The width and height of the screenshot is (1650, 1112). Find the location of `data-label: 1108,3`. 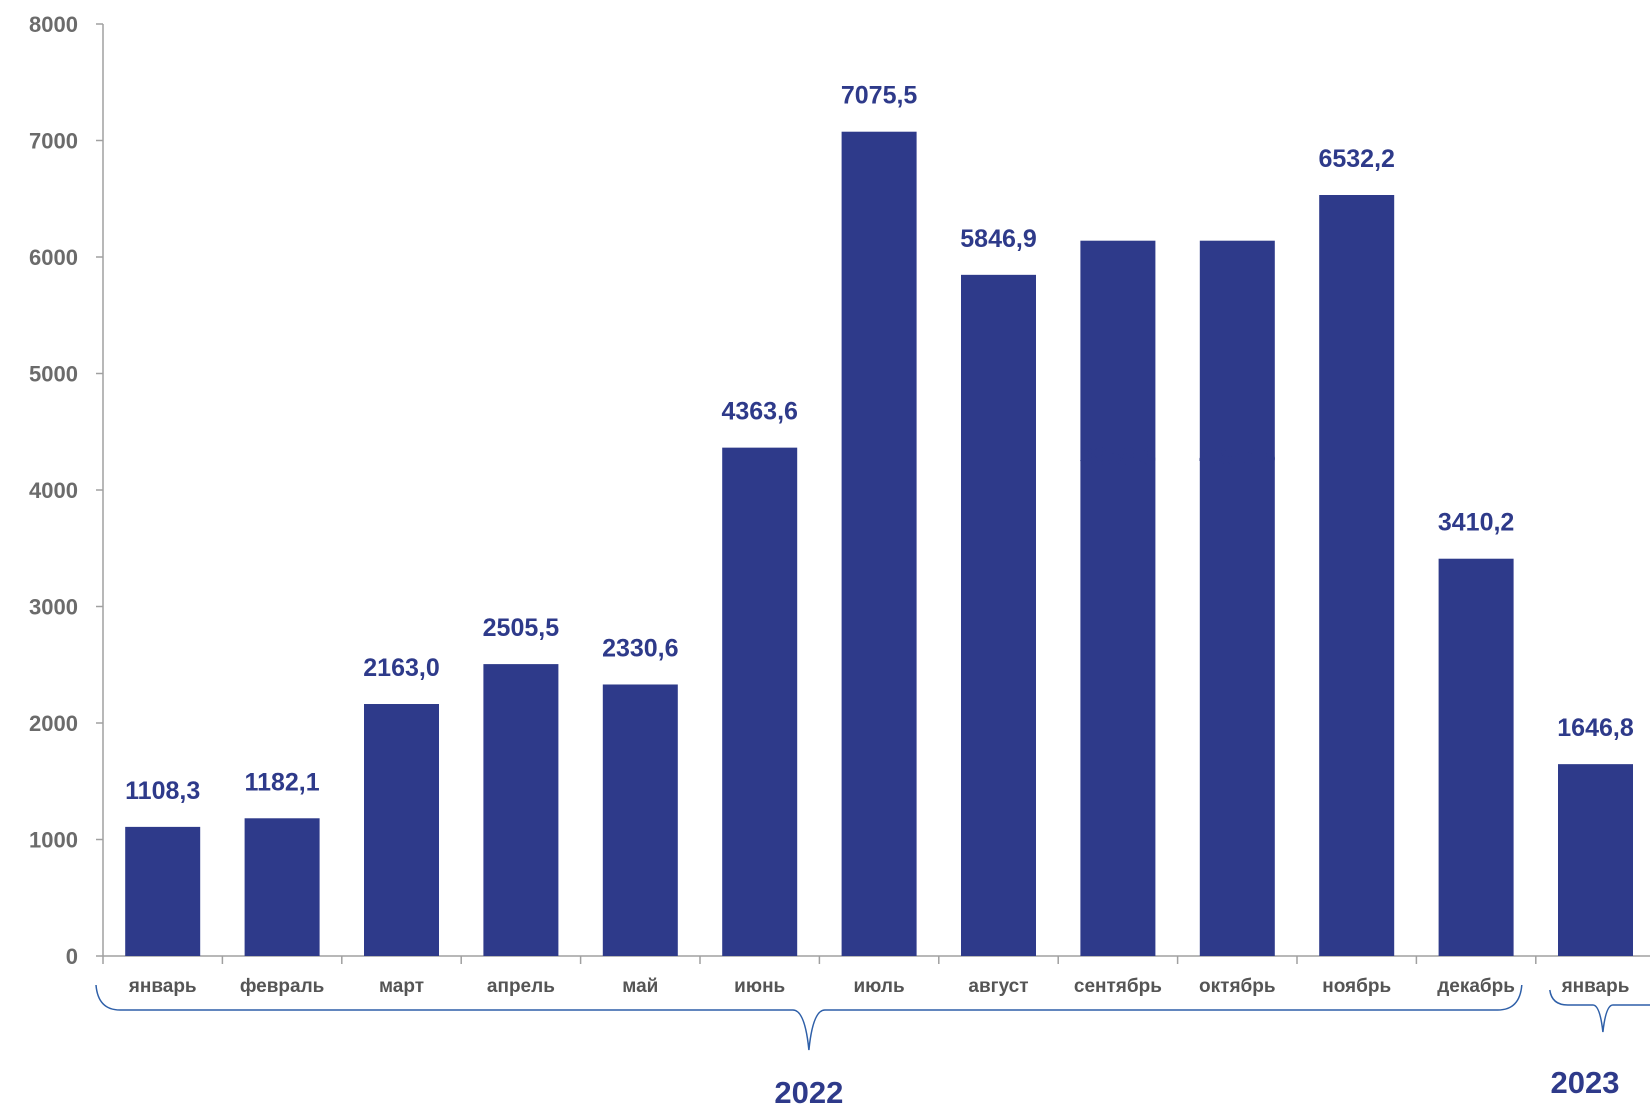

data-label: 1108,3 is located at coordinates (162, 791).